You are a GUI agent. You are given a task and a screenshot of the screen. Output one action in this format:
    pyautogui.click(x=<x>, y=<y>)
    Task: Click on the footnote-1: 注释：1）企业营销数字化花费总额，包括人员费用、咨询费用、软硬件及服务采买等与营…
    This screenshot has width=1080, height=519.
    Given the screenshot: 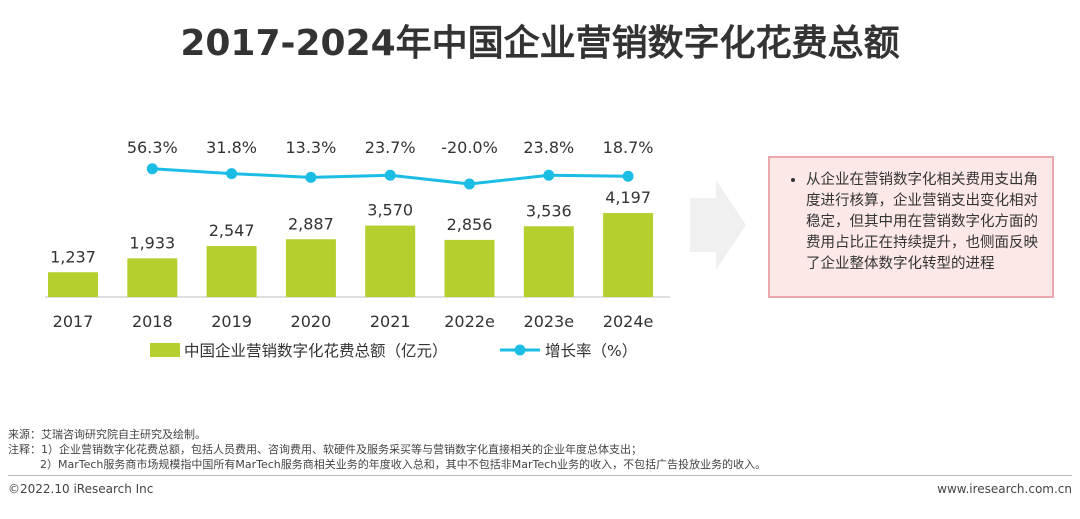 What is the action you would take?
    pyautogui.click(x=325, y=449)
    